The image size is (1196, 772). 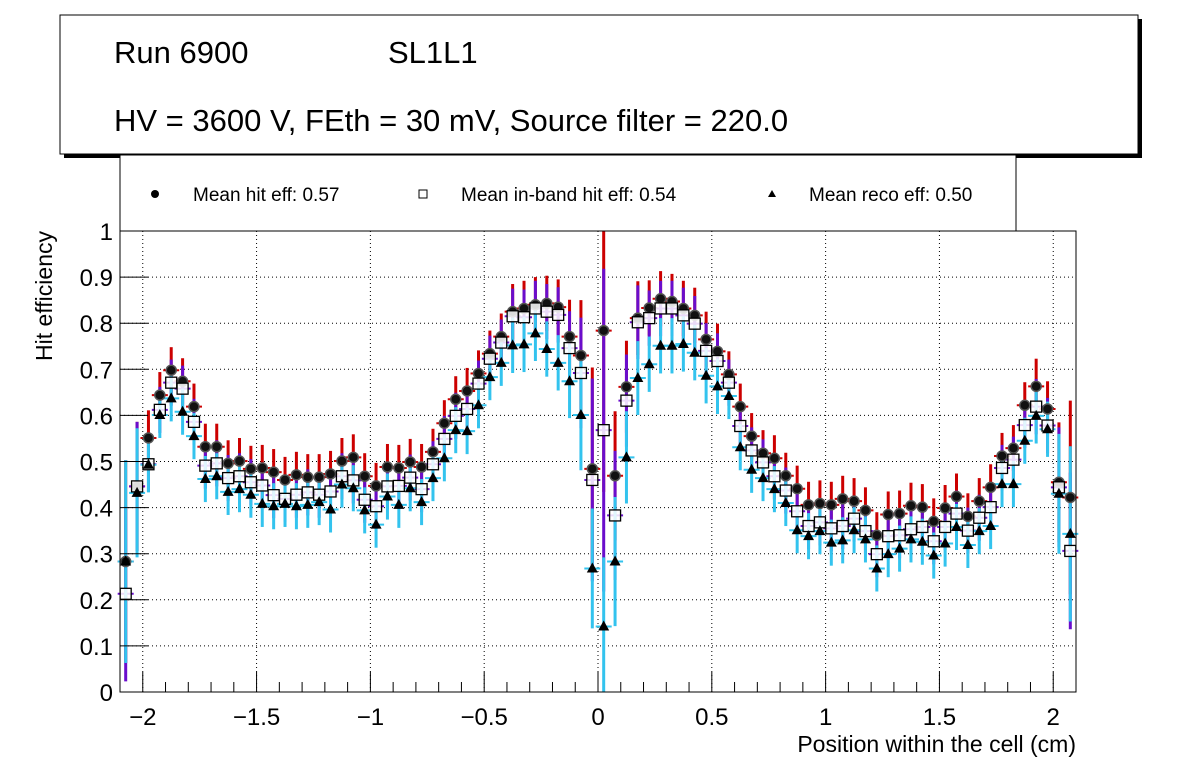 What do you see at coordinates (96, 601) in the screenshot?
I see `y-tick-label: 0.2` at bounding box center [96, 601].